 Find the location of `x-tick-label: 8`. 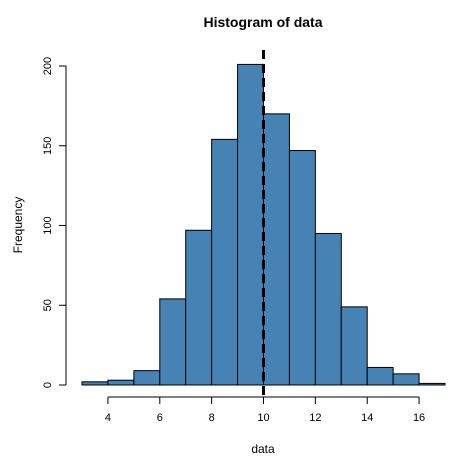

x-tick-label: 8 is located at coordinates (212, 418).